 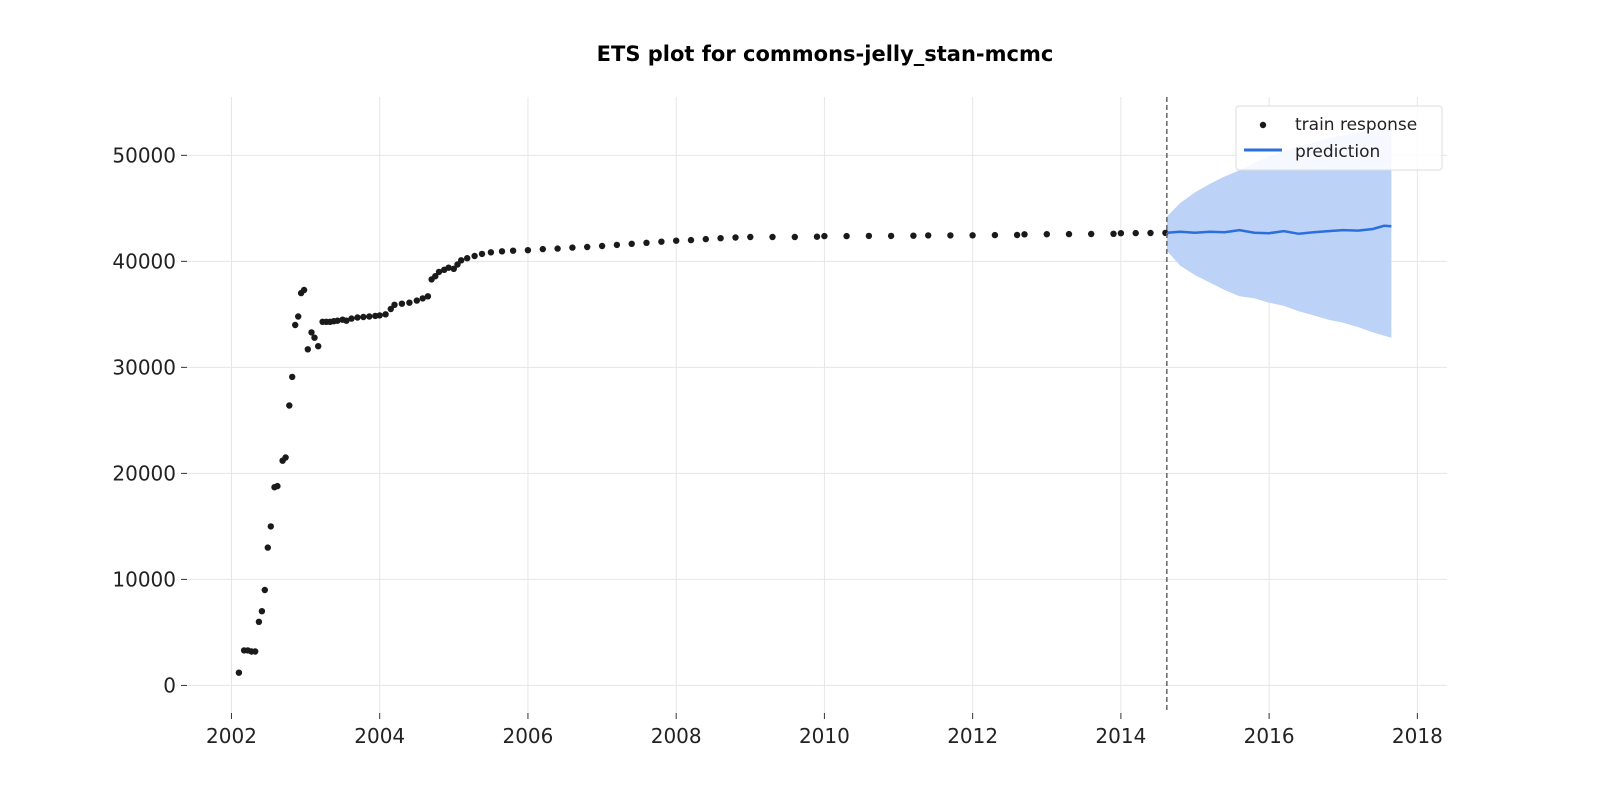 What do you see at coordinates (527, 736) in the screenshot?
I see `x-tick-label: 2006` at bounding box center [527, 736].